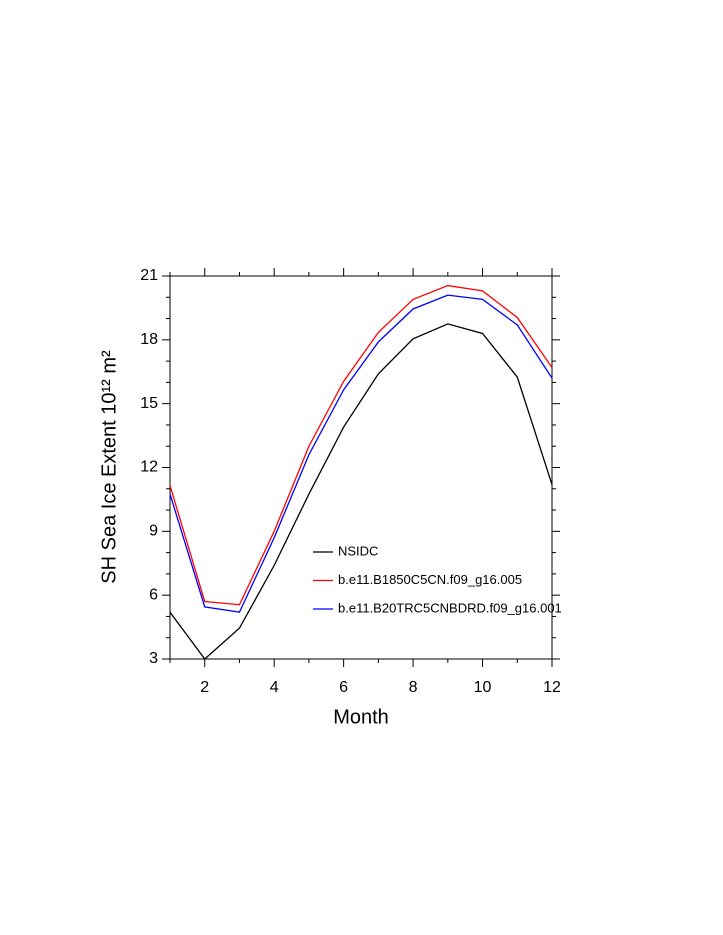  I want to click on legend-label: b.e11.B1850C5CN.f09_g16.005, so click(430, 579).